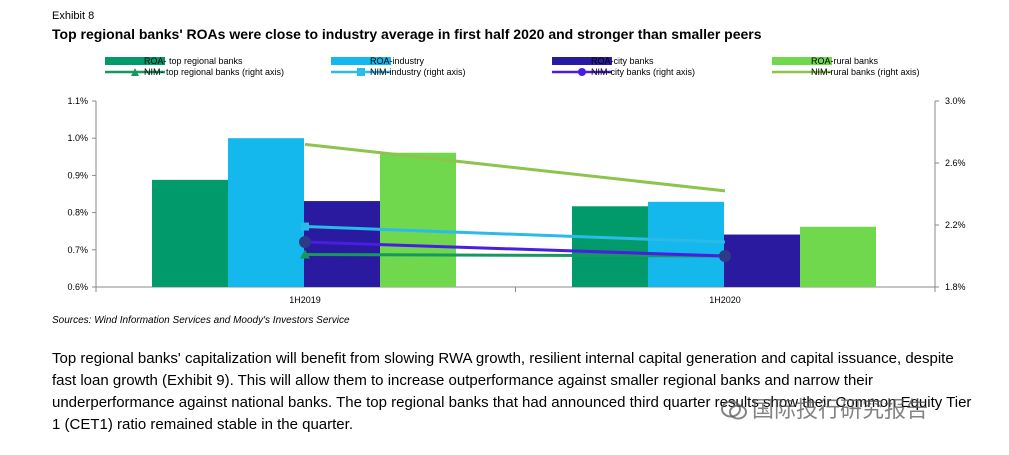 The width and height of the screenshot is (1009, 455). Describe the element at coordinates (622, 61) in the screenshot. I see `legend-label: ROA-city banks` at that location.